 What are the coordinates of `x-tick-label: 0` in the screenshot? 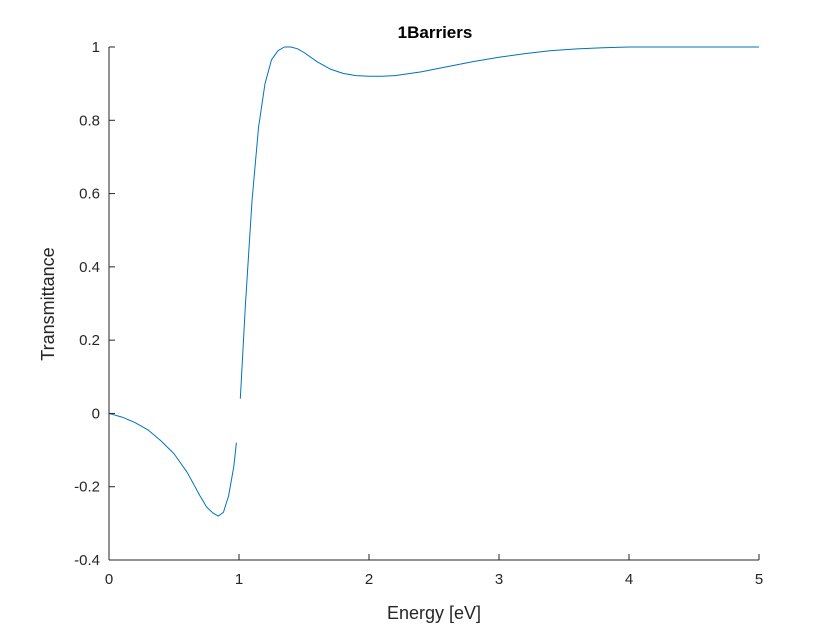 It's located at (109, 579).